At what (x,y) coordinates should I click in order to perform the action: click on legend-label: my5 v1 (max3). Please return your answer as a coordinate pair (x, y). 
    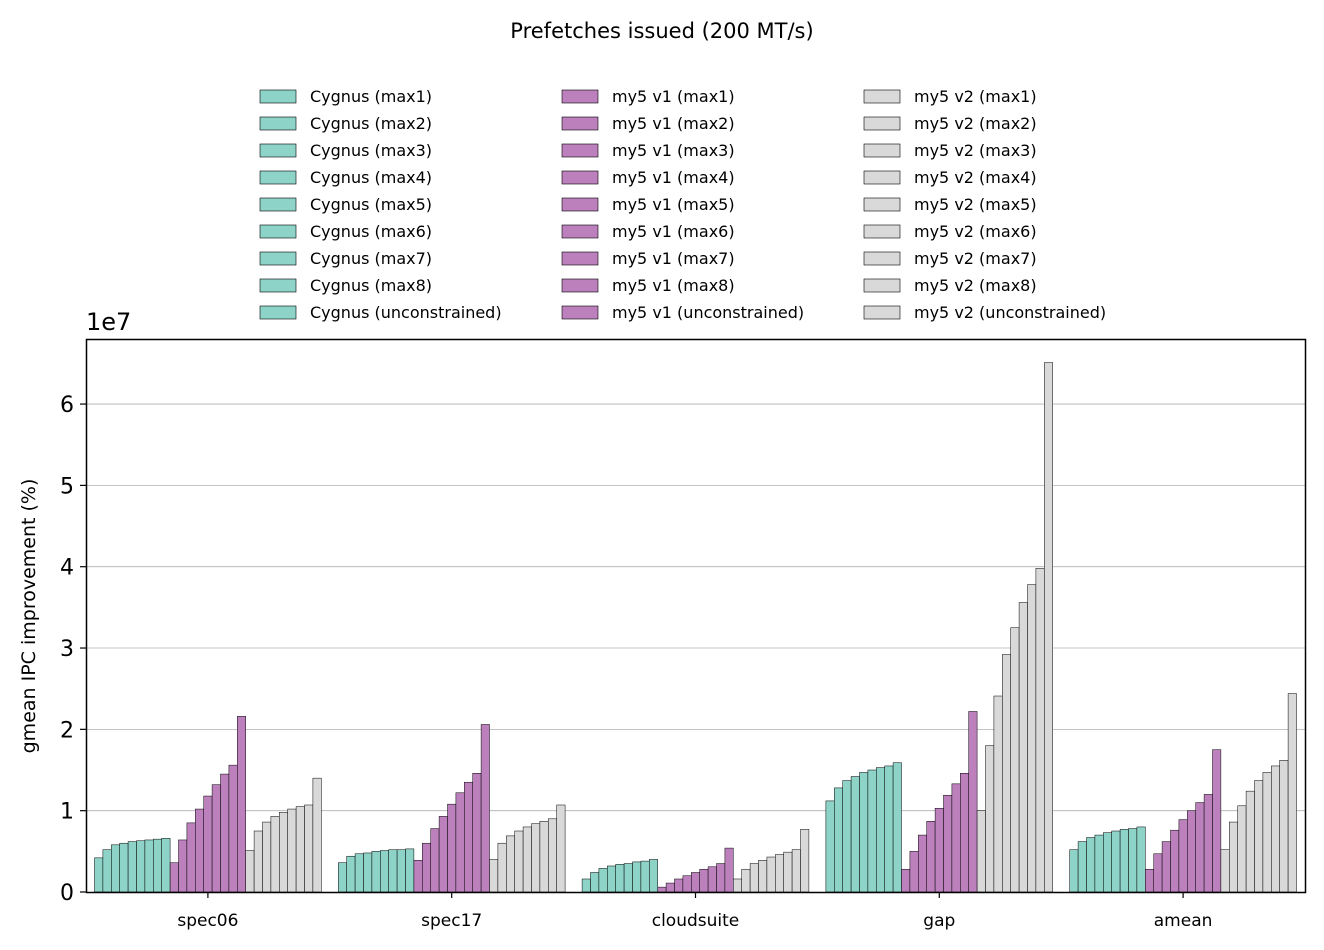
    Looking at the image, I should click on (673, 150).